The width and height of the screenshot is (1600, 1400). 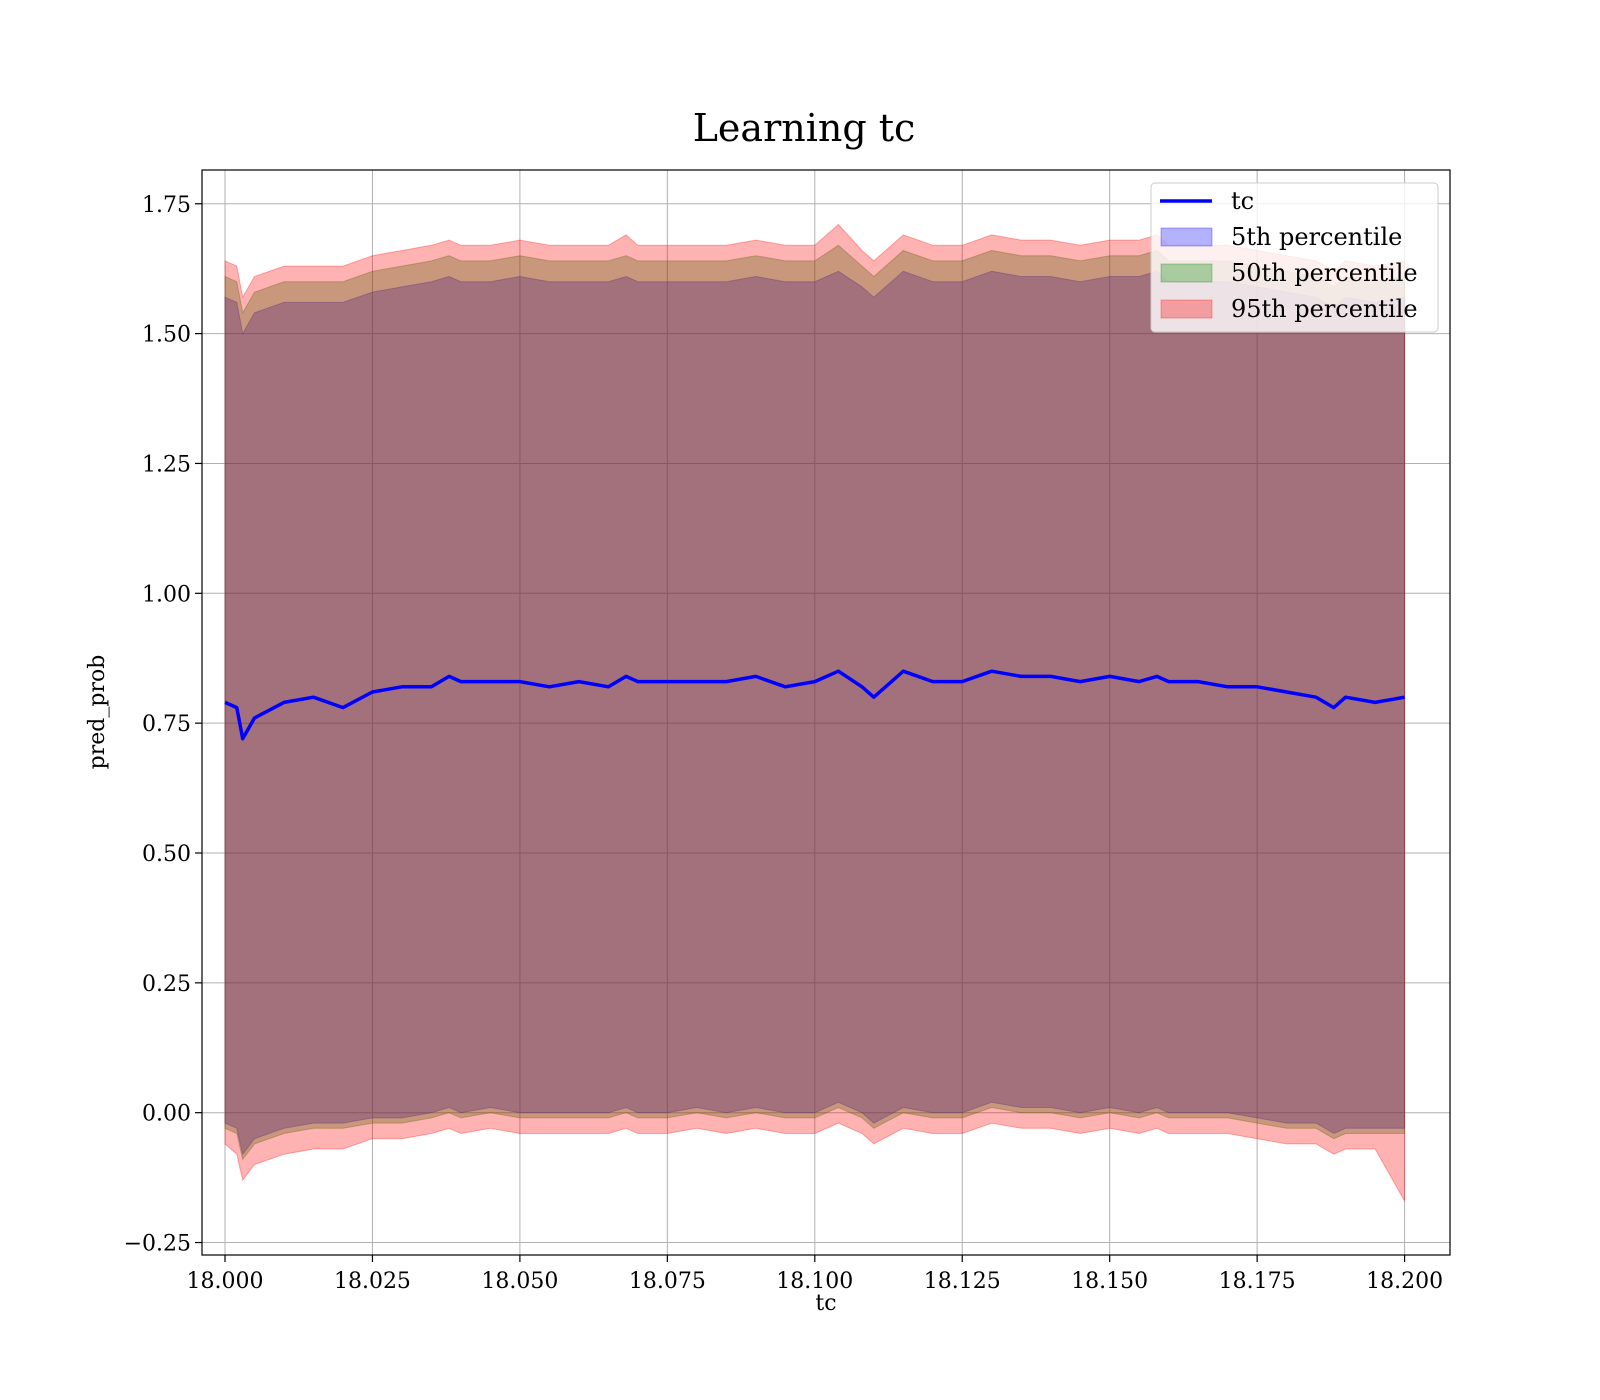 I want to click on y-tick-label: 1.25, so click(x=166, y=464).